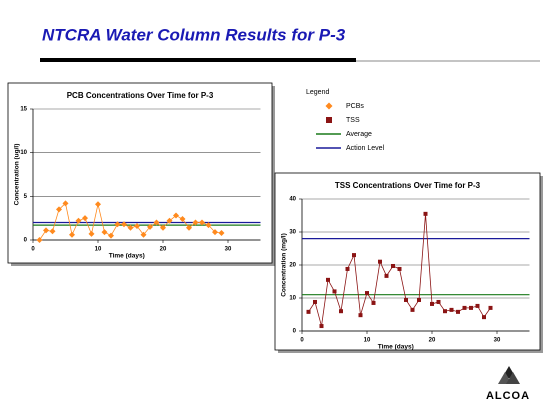 Image resolution: width=550 pixels, height=418 pixels. I want to click on legend-title: Legend, so click(317, 92).